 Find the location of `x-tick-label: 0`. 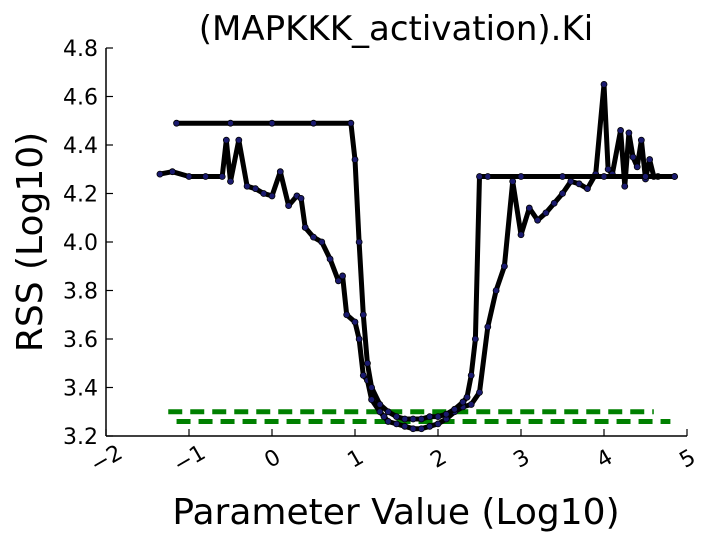

x-tick-label: 0 is located at coordinates (272, 459).